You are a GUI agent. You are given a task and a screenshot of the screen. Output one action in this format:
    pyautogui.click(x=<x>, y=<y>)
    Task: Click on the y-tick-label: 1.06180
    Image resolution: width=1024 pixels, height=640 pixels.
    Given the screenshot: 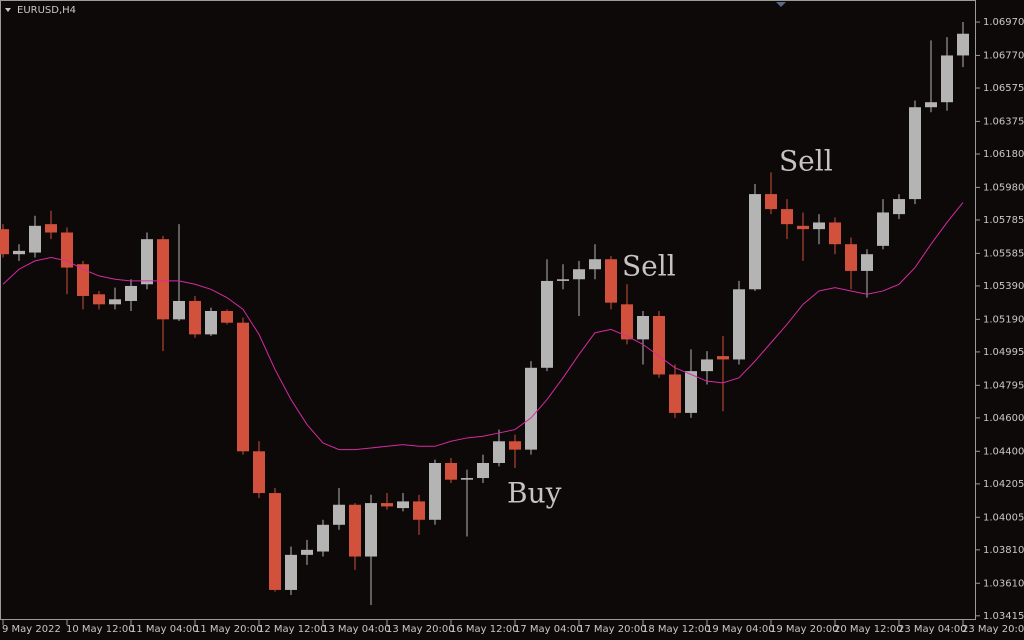 What is the action you would take?
    pyautogui.click(x=1003, y=154)
    